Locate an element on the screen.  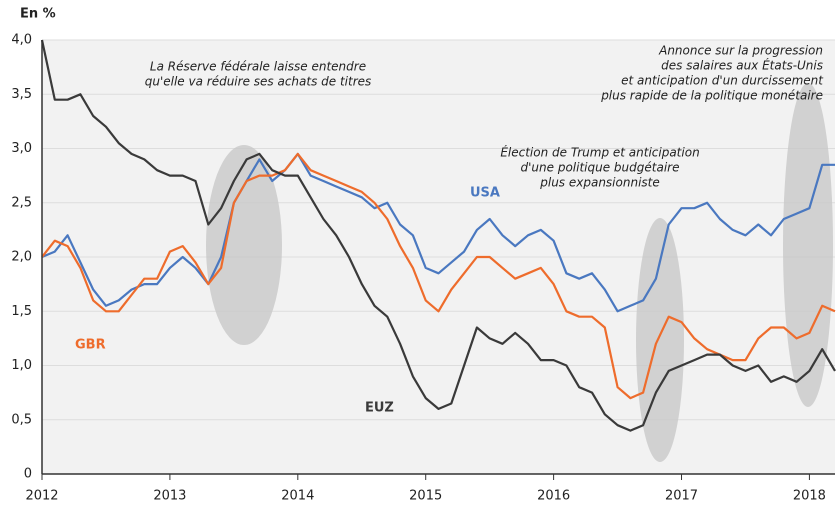
x-tick-label: 2012 is located at coordinates (41, 496).